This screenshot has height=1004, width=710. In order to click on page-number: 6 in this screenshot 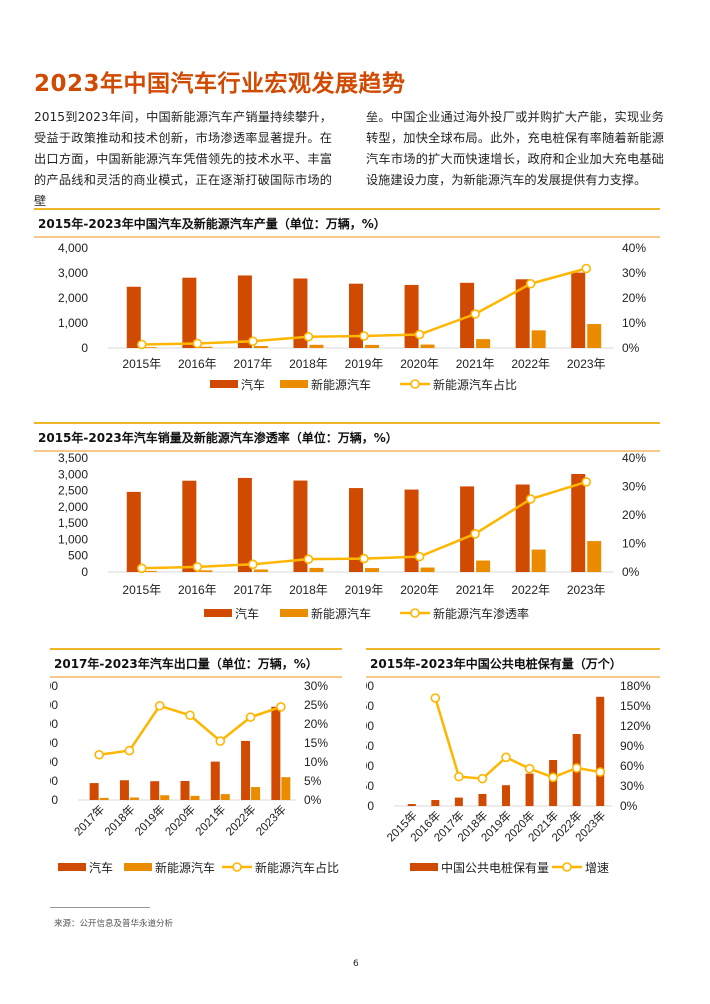, I will do `click(356, 964)`.